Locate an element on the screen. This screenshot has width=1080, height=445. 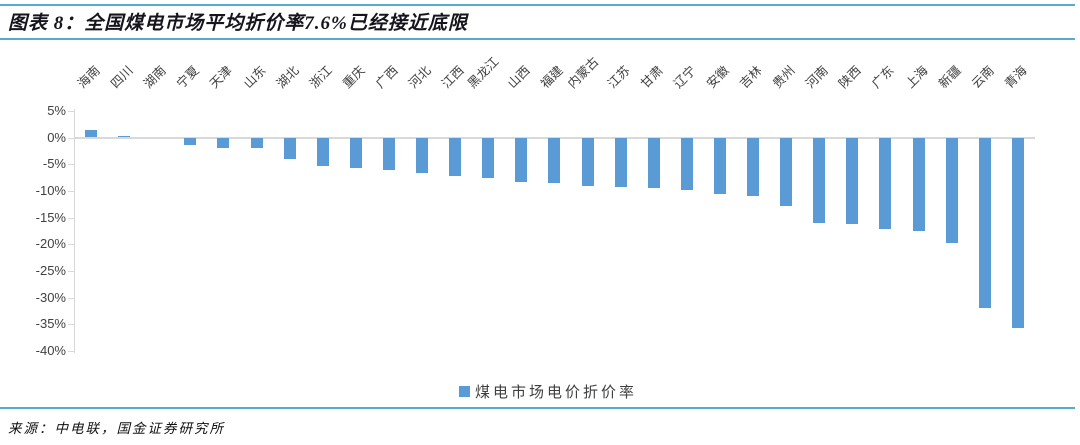
legend-label: 煤电市场电价折价率 is located at coordinates (556, 392).